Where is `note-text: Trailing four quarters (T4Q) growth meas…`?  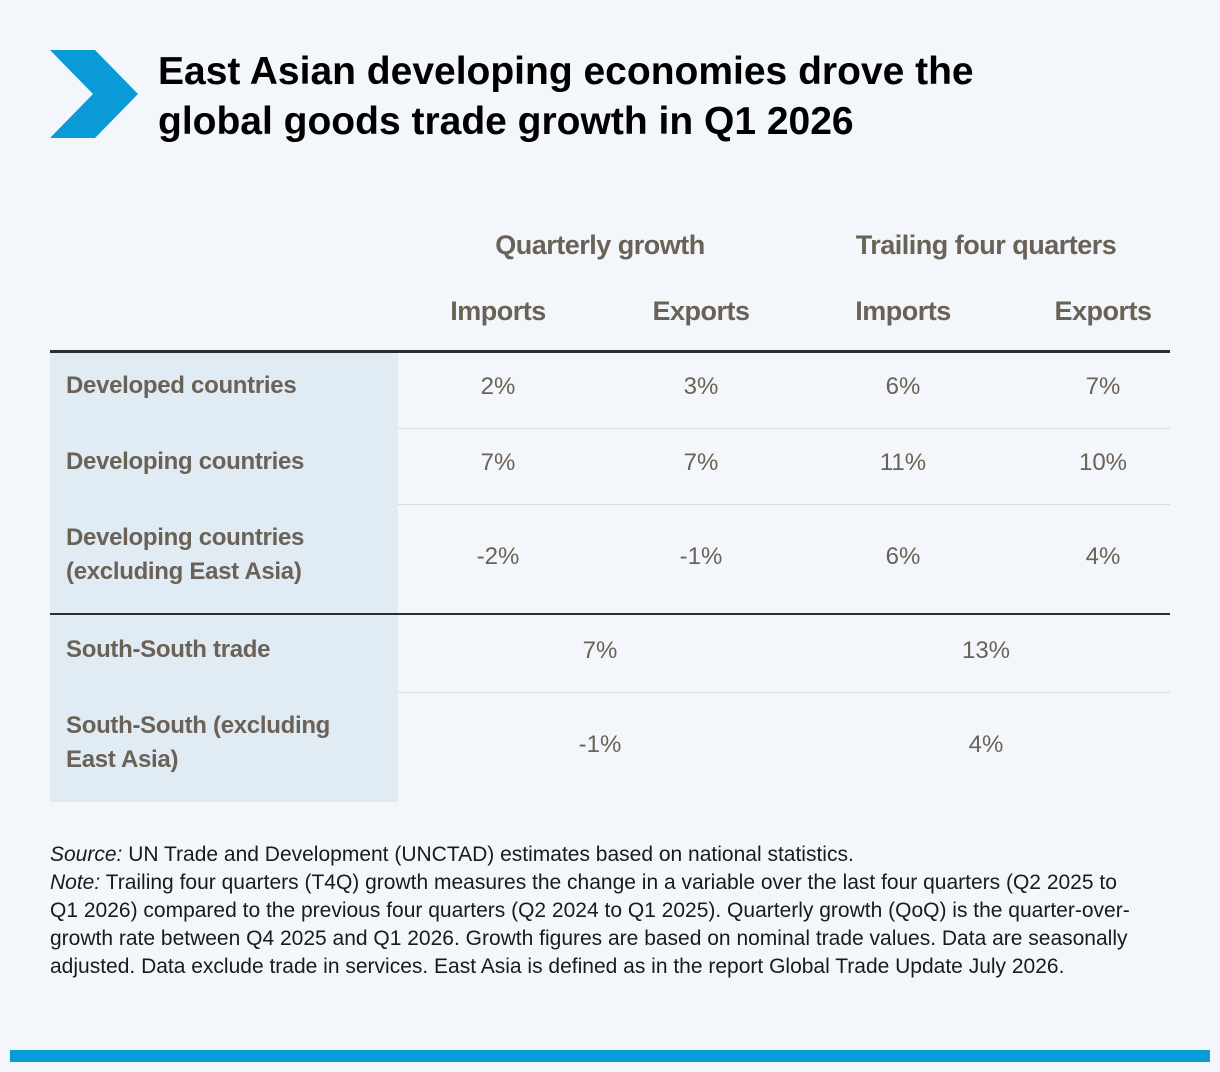 note-text: Trailing four quarters (T4Q) growth meas… is located at coordinates (590, 924).